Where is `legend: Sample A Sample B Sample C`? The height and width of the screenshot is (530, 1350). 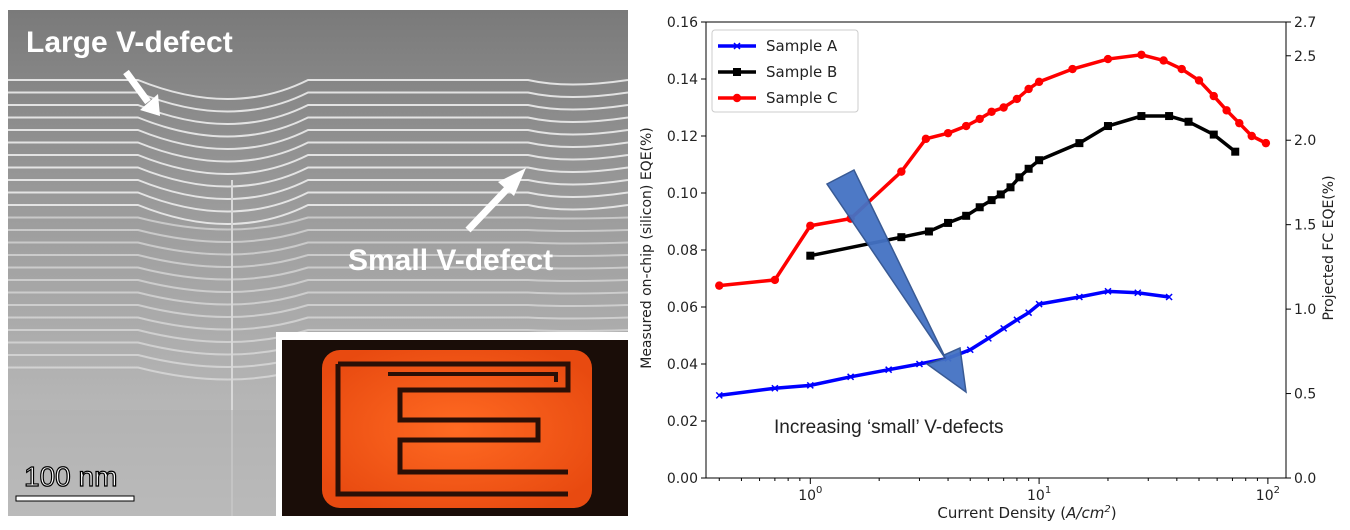 legend: Sample A Sample B Sample C is located at coordinates (785, 71).